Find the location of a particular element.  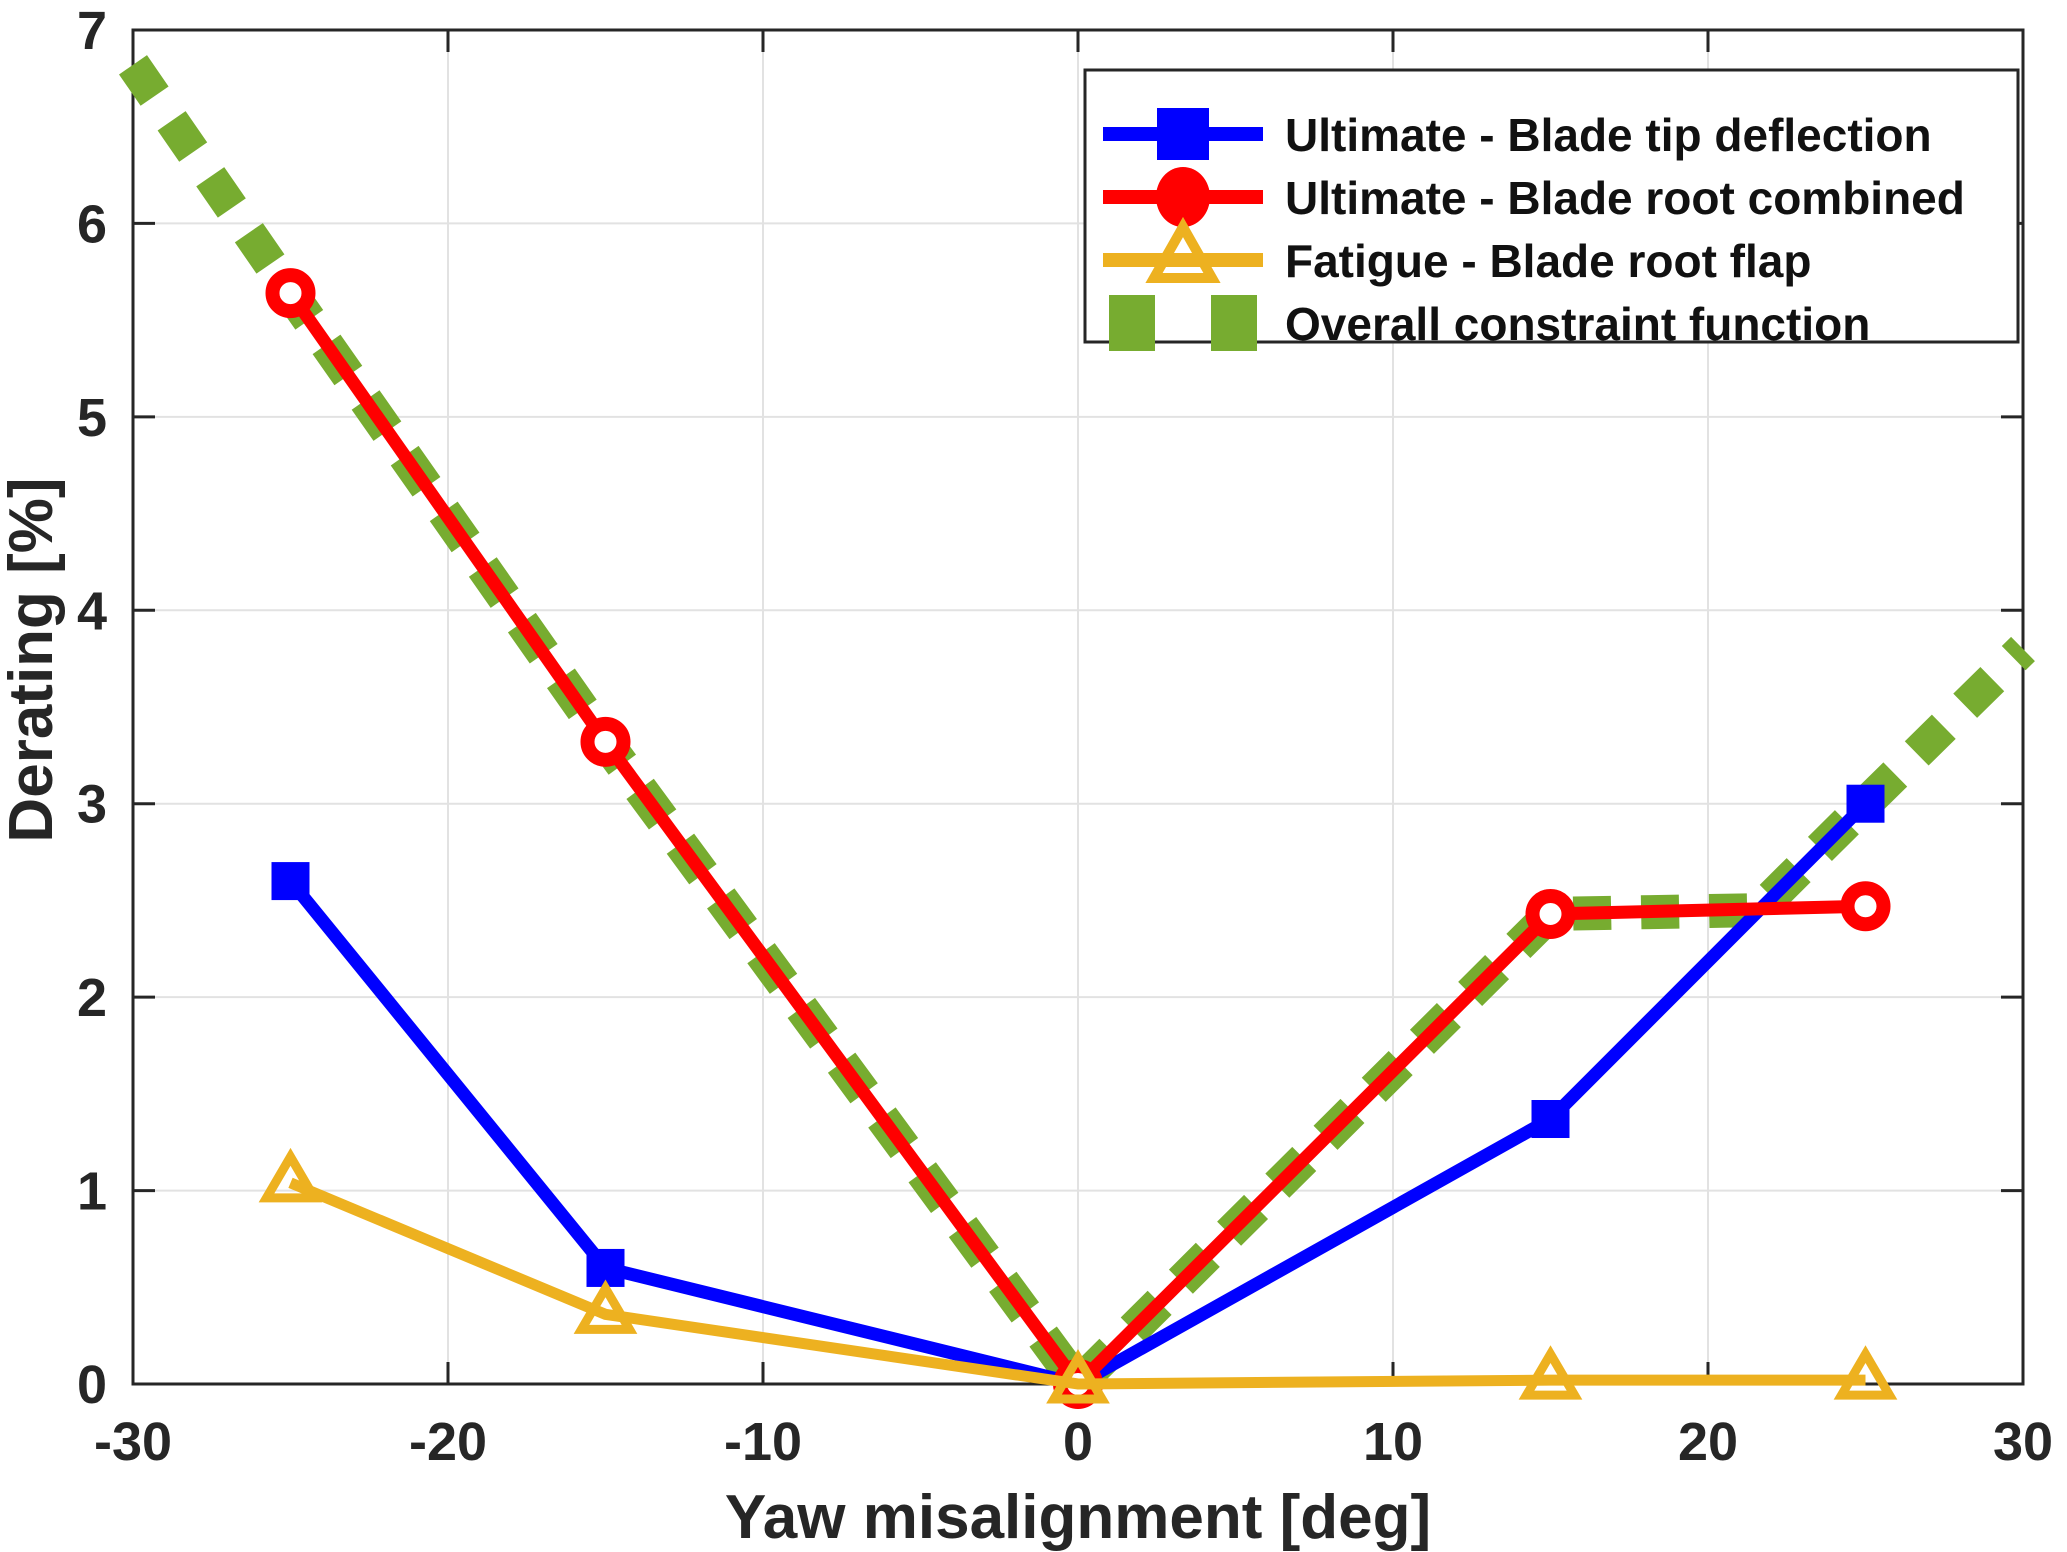

legend-marker-circle is located at coordinates (1183, 197).